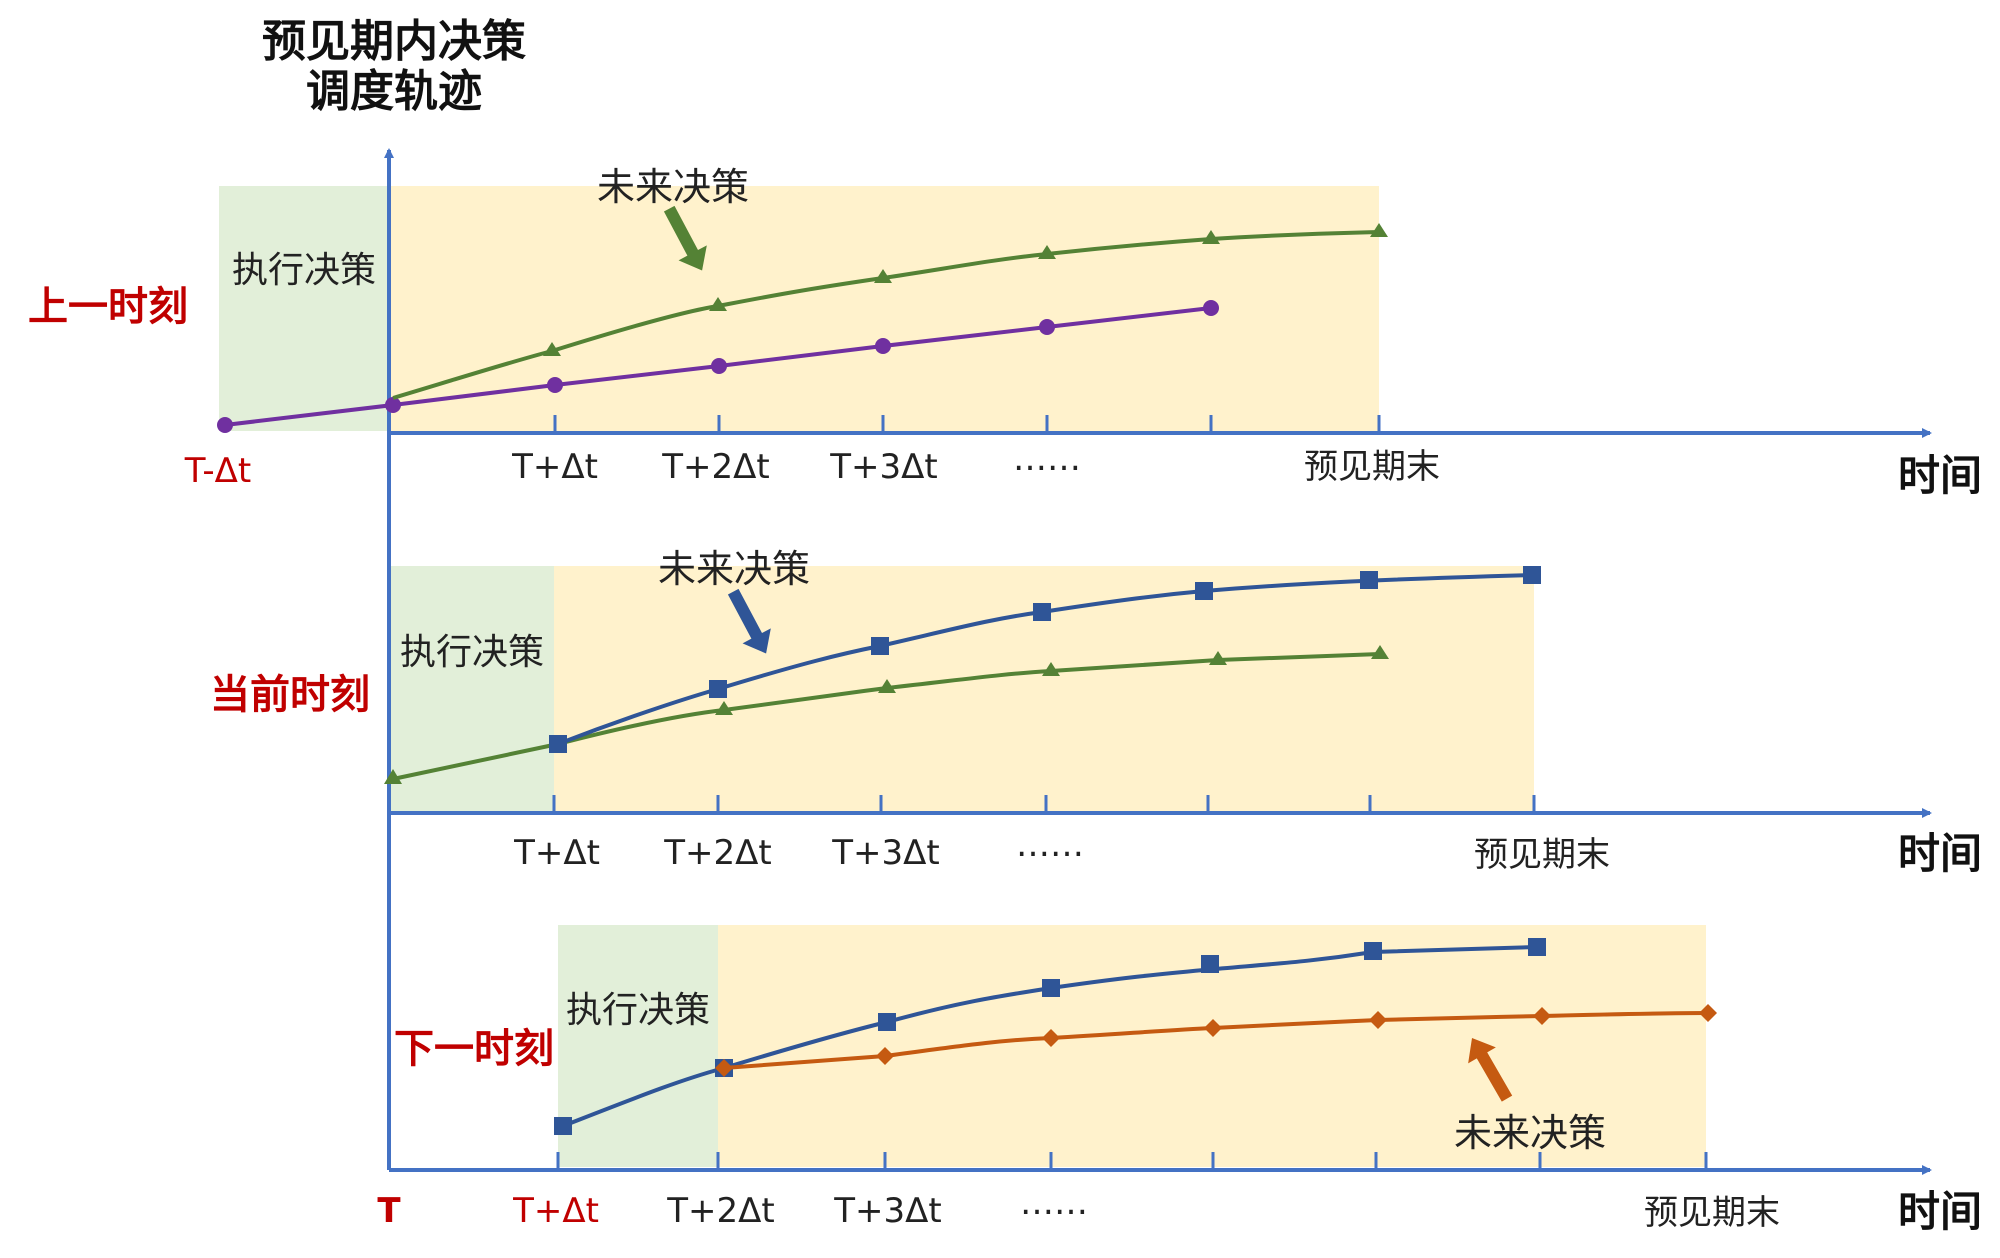  What do you see at coordinates (967, 424) in the screenshot?
I see `row1-tick-marks` at bounding box center [967, 424].